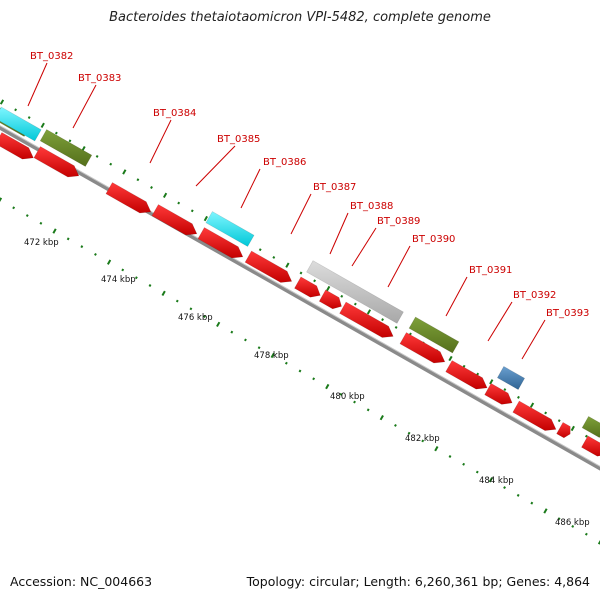 This screenshot has width=600, height=600. What do you see at coordinates (41, 243) in the screenshot?
I see `kbp-label-472kbp: 472 kbp` at bounding box center [41, 243].